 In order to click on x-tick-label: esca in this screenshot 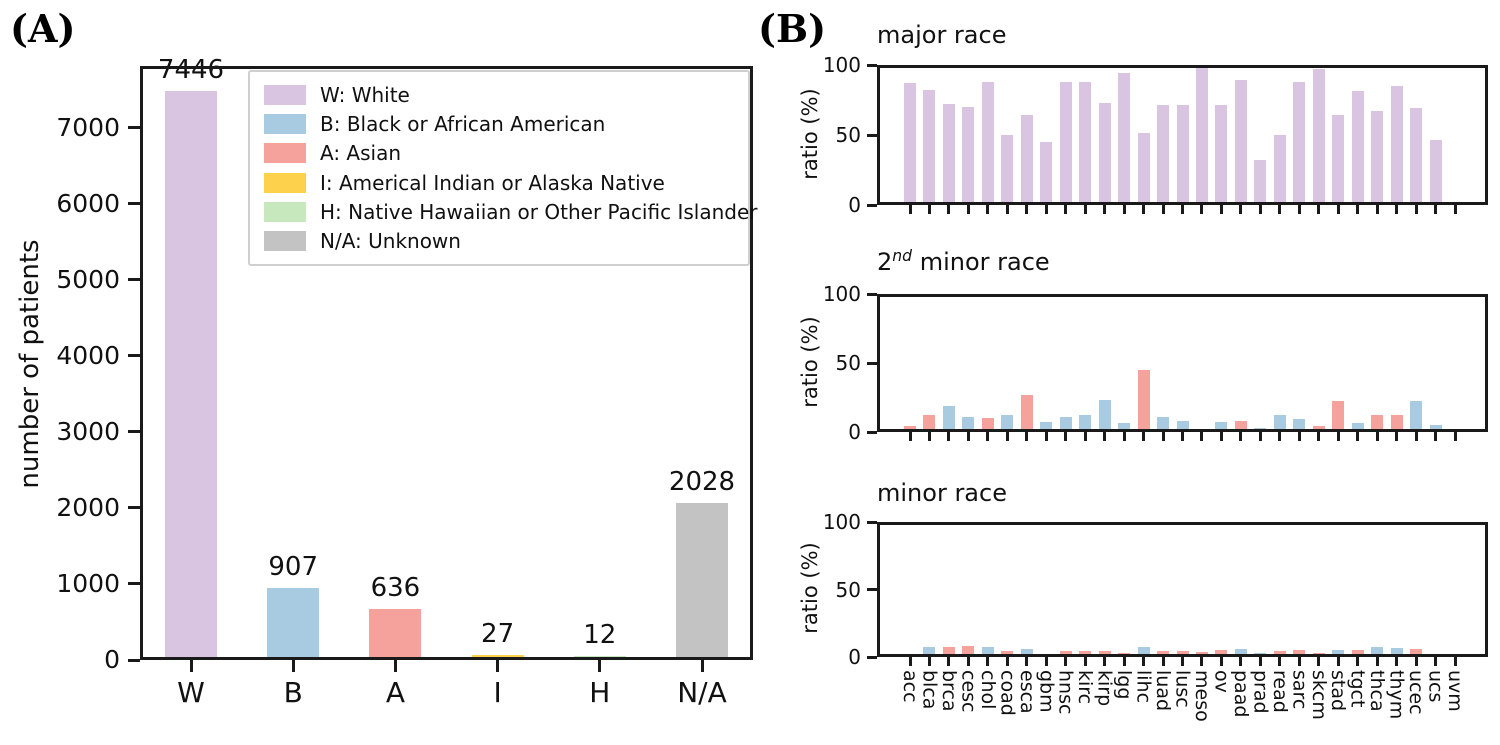, I will do `click(1026, 692)`.